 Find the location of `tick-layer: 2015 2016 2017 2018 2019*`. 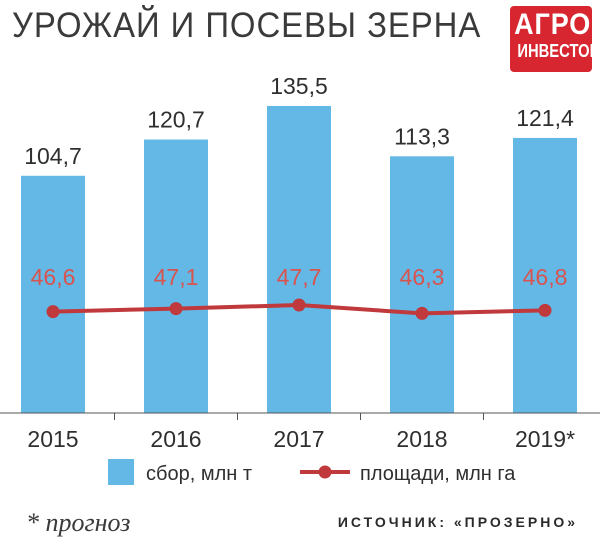

tick-layer: 2015 2016 2017 2018 2019* is located at coordinates (301, 432).